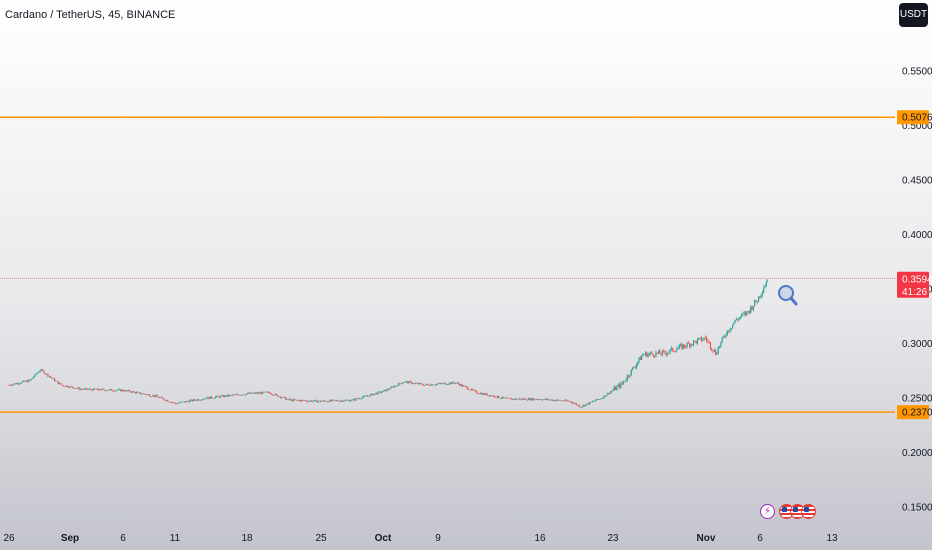  Describe the element at coordinates (913, 15) in the screenshot. I see `currency-badge: USDT` at that location.